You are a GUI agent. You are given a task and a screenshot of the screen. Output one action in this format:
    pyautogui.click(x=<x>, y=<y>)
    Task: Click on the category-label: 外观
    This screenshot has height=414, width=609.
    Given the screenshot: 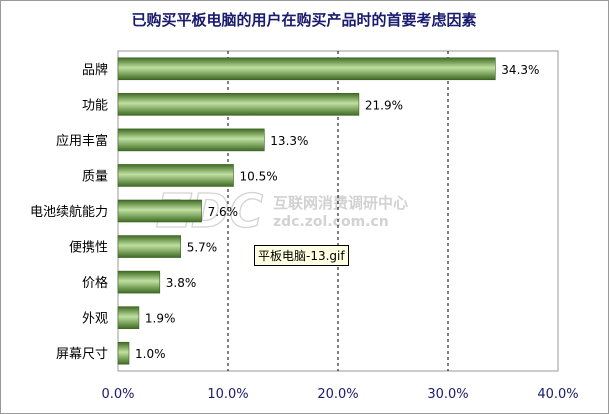 What is the action you would take?
    pyautogui.click(x=95, y=319)
    